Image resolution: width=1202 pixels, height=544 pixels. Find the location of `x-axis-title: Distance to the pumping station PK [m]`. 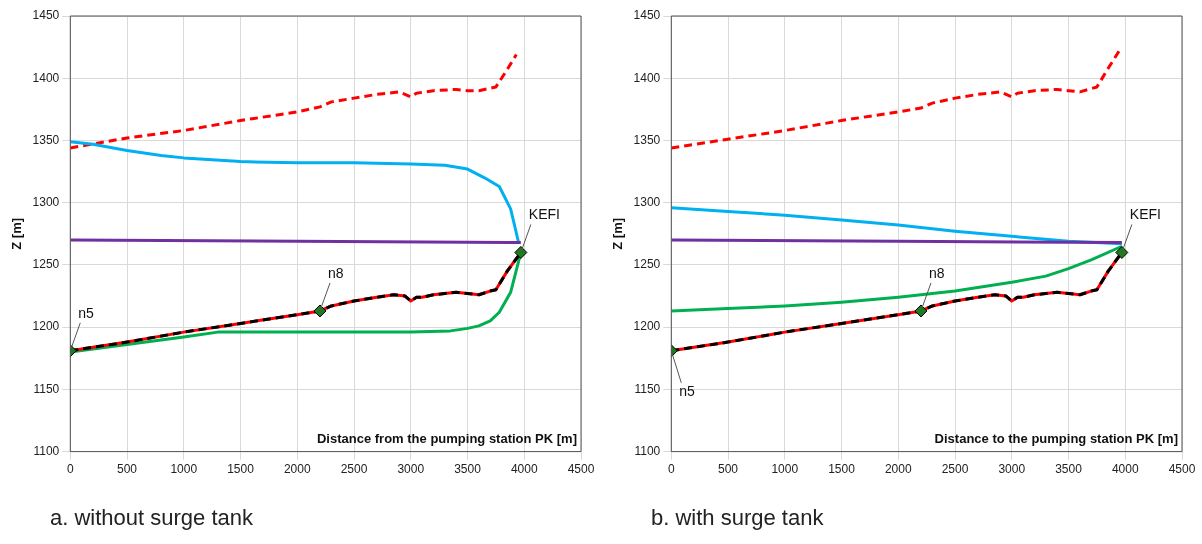

x-axis-title: Distance to the pumping station PK [m] is located at coordinates (1056, 438).